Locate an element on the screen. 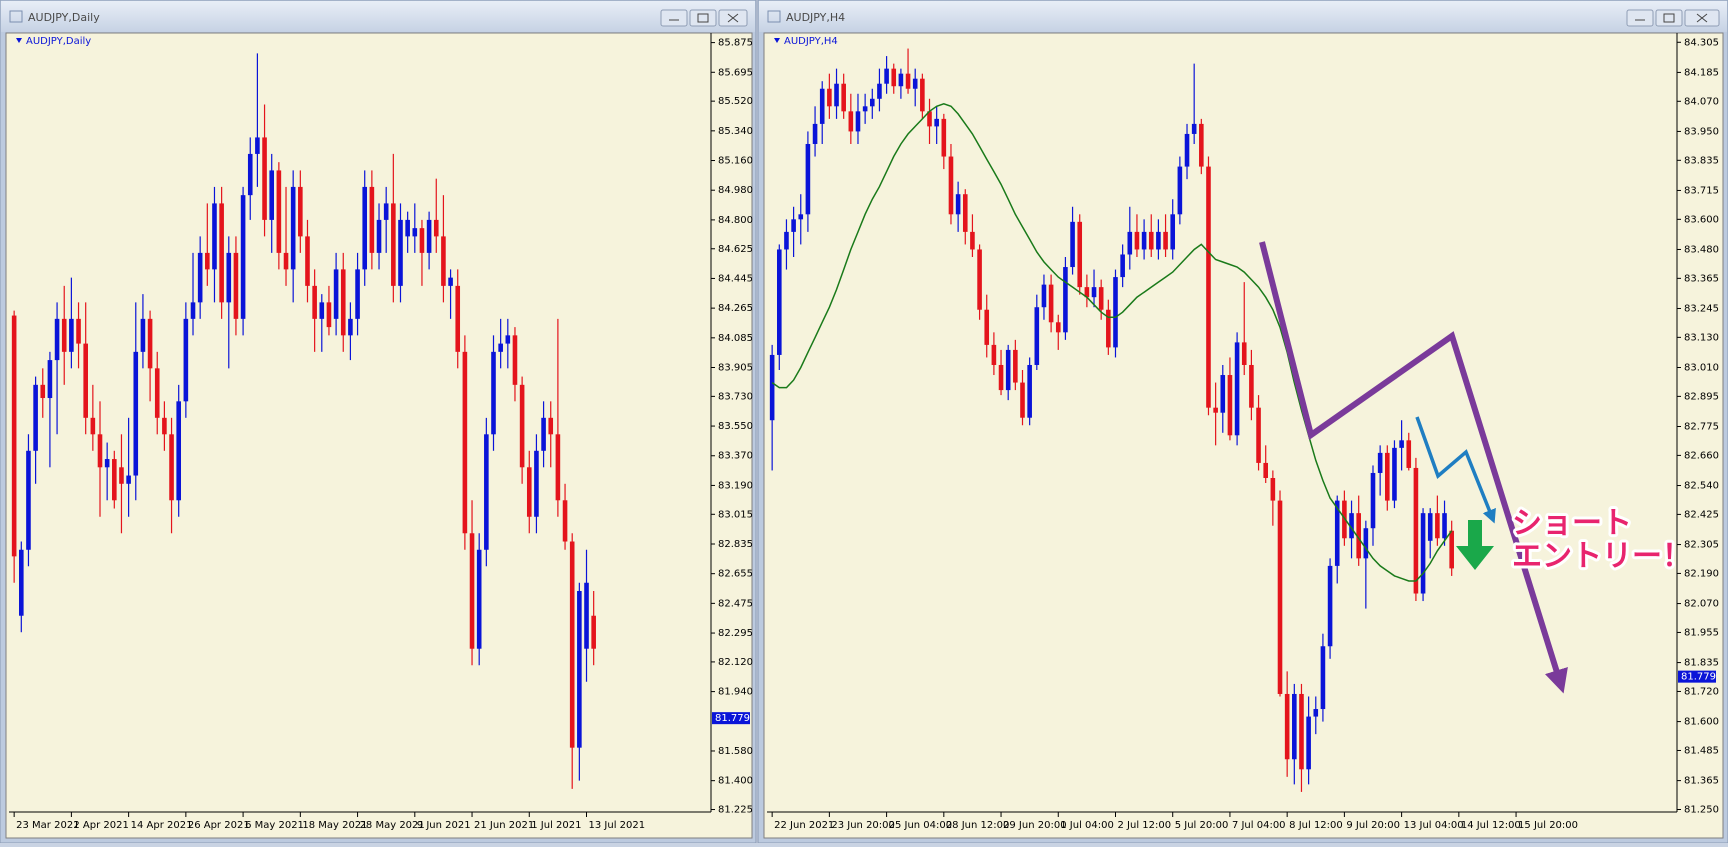 This screenshot has width=1728, height=847. x-tick-label: 23 Jun 20:00 is located at coordinates (863, 825).